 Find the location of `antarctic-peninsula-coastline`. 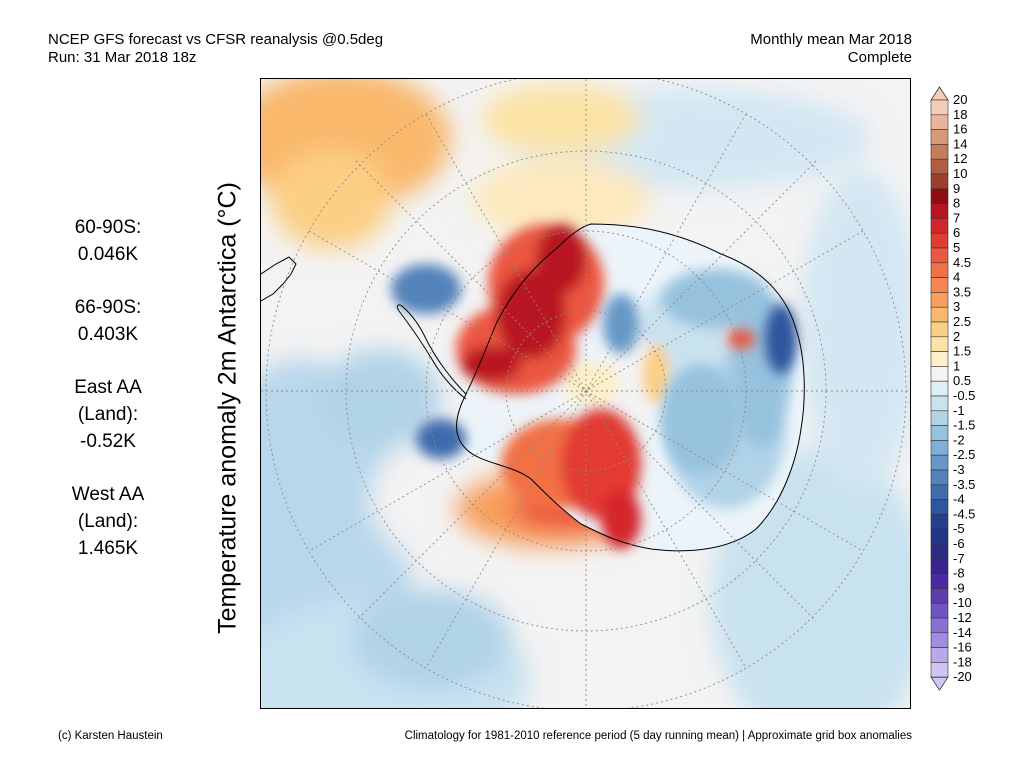

antarctic-peninsula-coastline is located at coordinates (431, 352).